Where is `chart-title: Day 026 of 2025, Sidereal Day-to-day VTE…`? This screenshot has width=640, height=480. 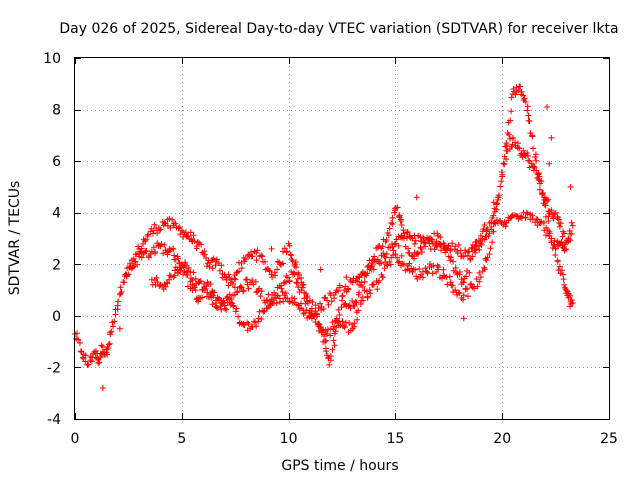 chart-title: Day 026 of 2025, Sidereal Day-to-day VTE… is located at coordinates (338, 29).